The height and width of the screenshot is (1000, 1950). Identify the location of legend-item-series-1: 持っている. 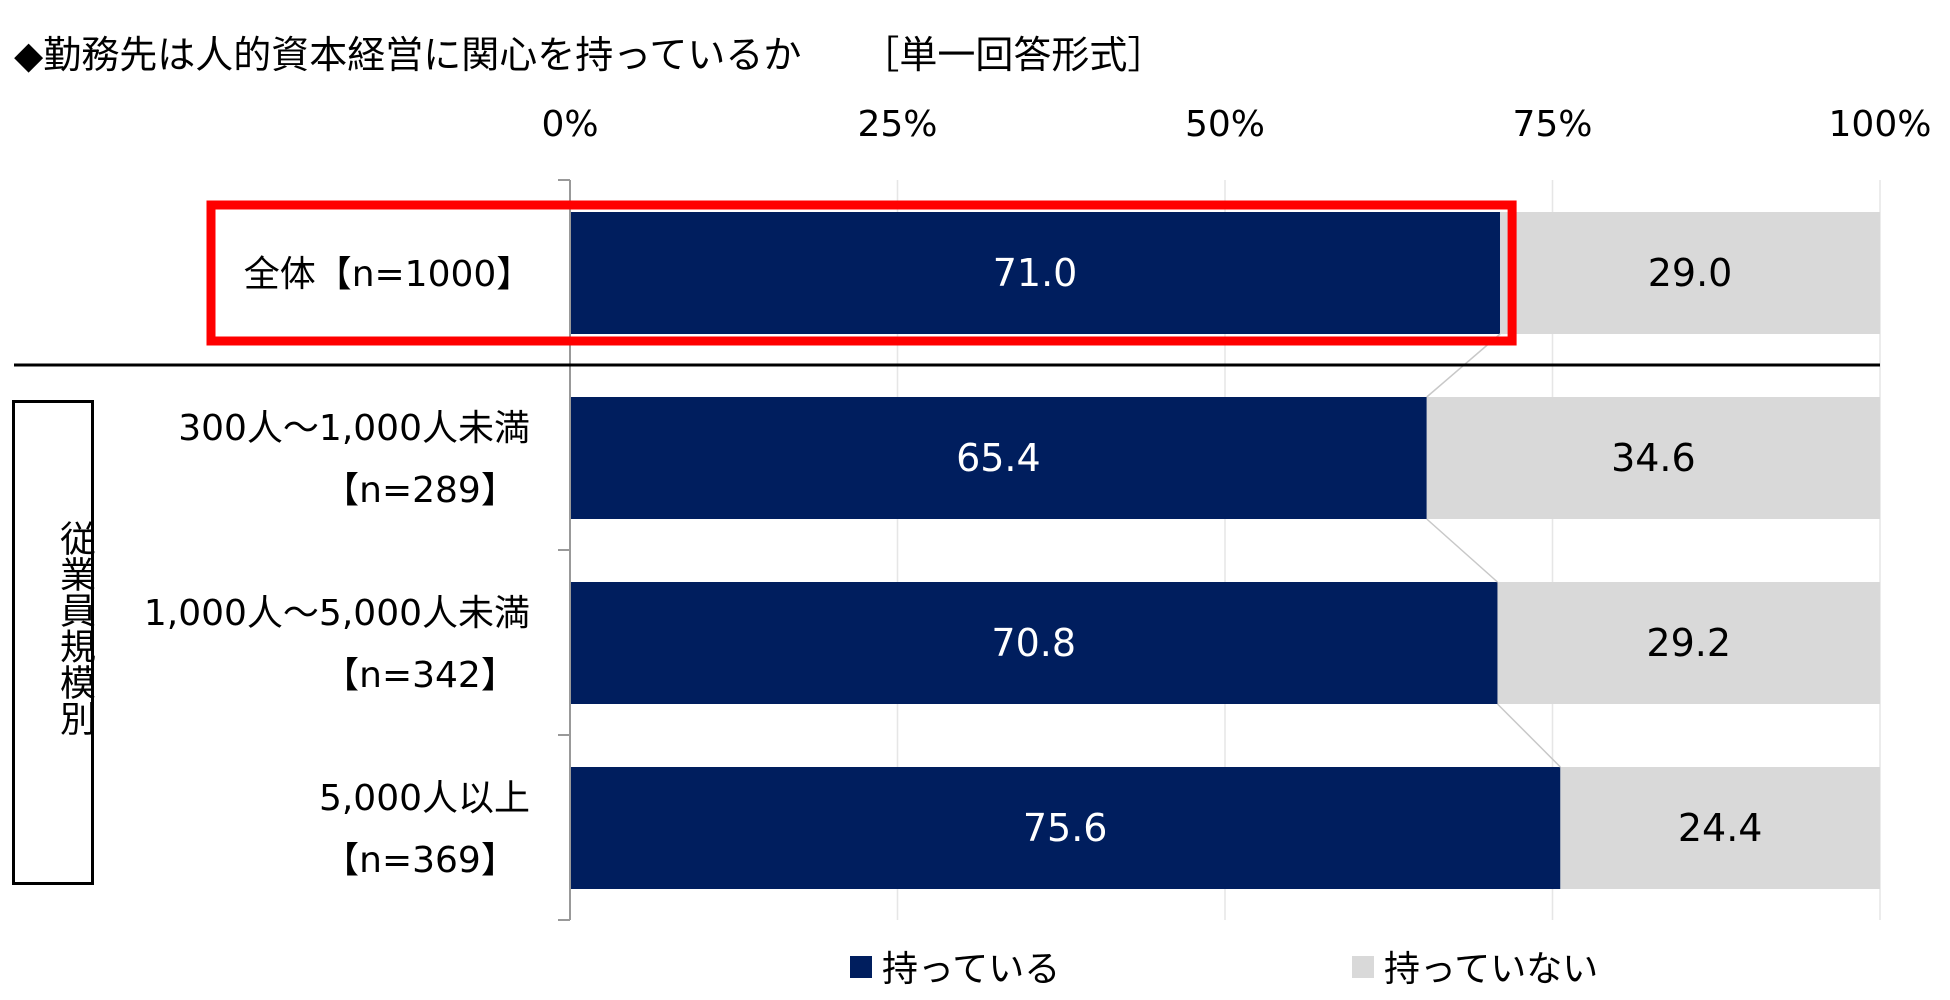
(955, 966).